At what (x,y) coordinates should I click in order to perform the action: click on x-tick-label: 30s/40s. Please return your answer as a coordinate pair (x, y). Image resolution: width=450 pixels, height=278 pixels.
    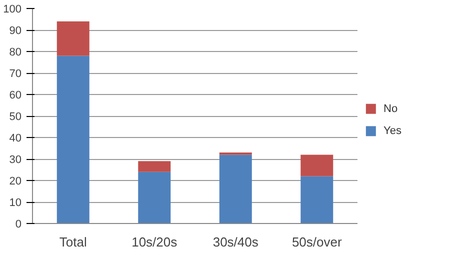
    Looking at the image, I should click on (235, 242).